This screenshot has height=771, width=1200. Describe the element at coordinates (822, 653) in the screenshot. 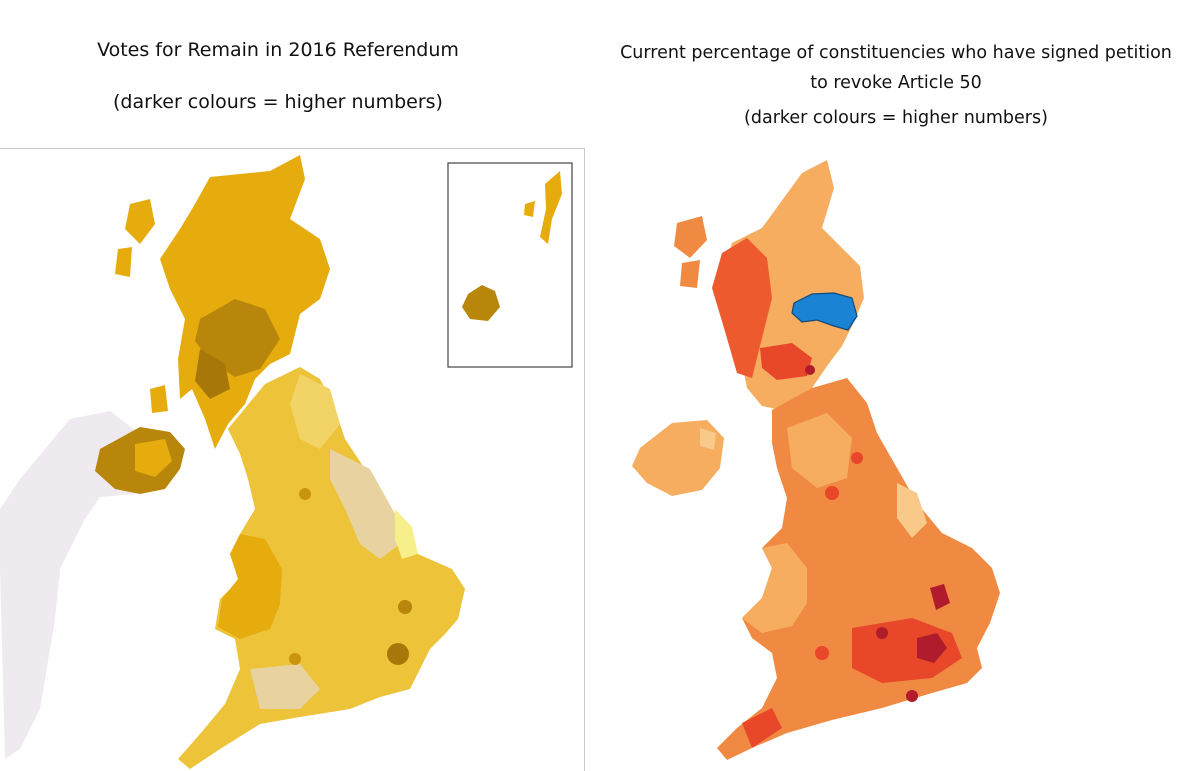

I see `bristol-red` at that location.